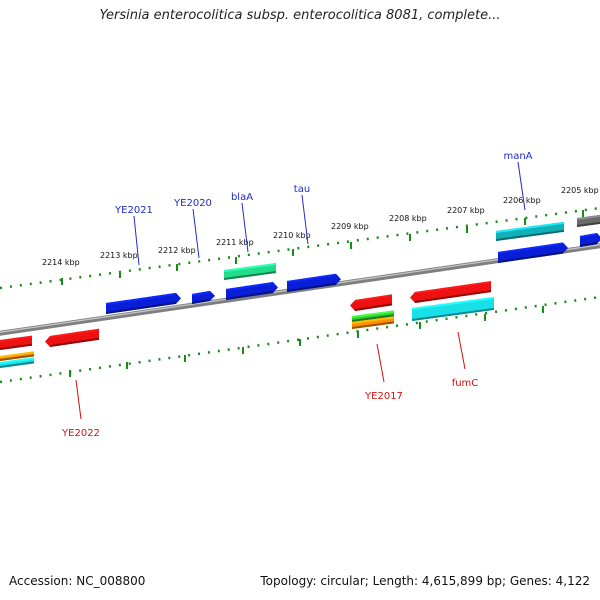  I want to click on gene-forward-edge, so click(589, 240).